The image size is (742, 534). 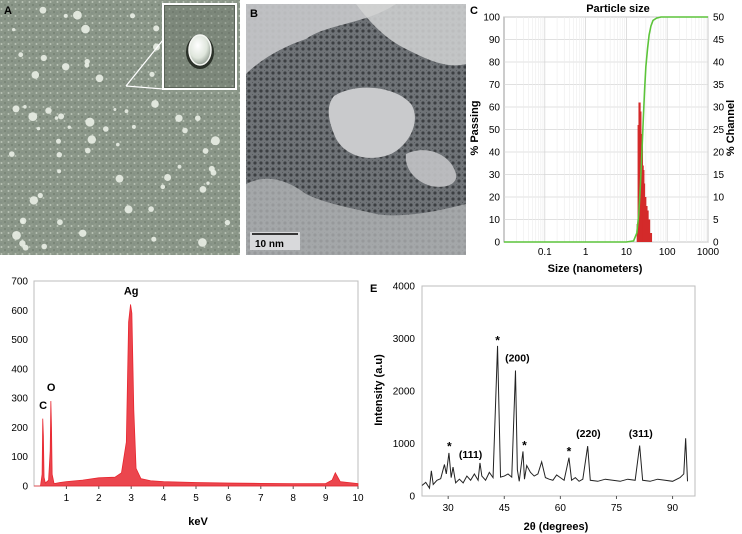 What do you see at coordinates (358, 498) in the screenshot?
I see `chart-d-xtick: 10` at bounding box center [358, 498].